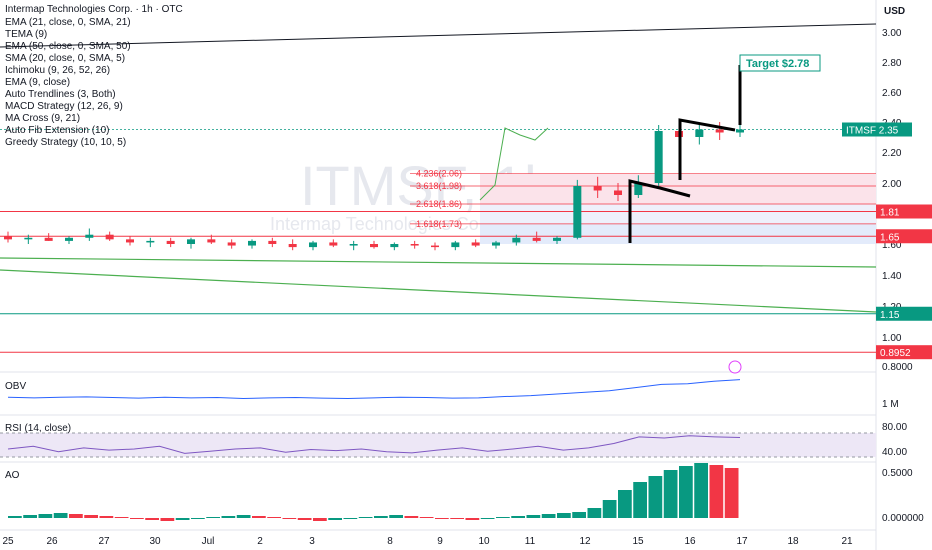  Describe the element at coordinates (439, 204) in the screenshot. I see `fib-label: 2.618(1.86)` at that location.